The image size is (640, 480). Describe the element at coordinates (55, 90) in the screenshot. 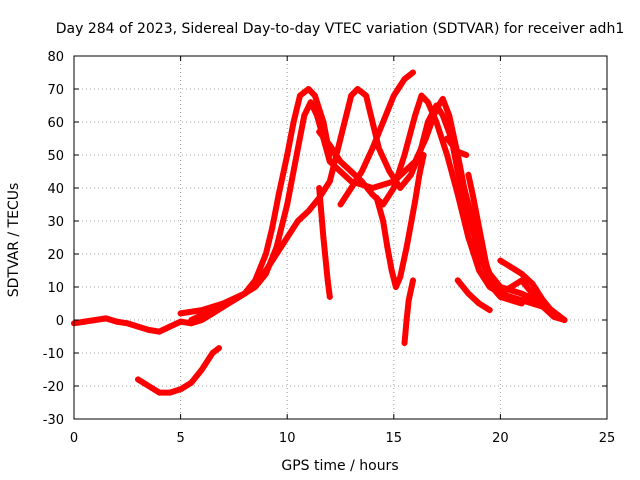

I see `y-tick-label: 70` at that location.